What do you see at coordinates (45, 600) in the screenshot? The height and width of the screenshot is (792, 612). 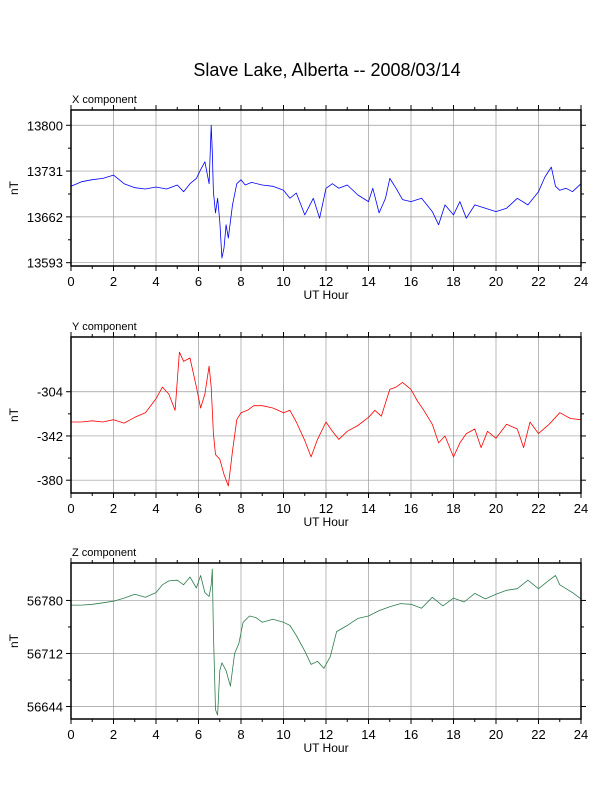 I see `y-tick-label: 56780` at bounding box center [45, 600].